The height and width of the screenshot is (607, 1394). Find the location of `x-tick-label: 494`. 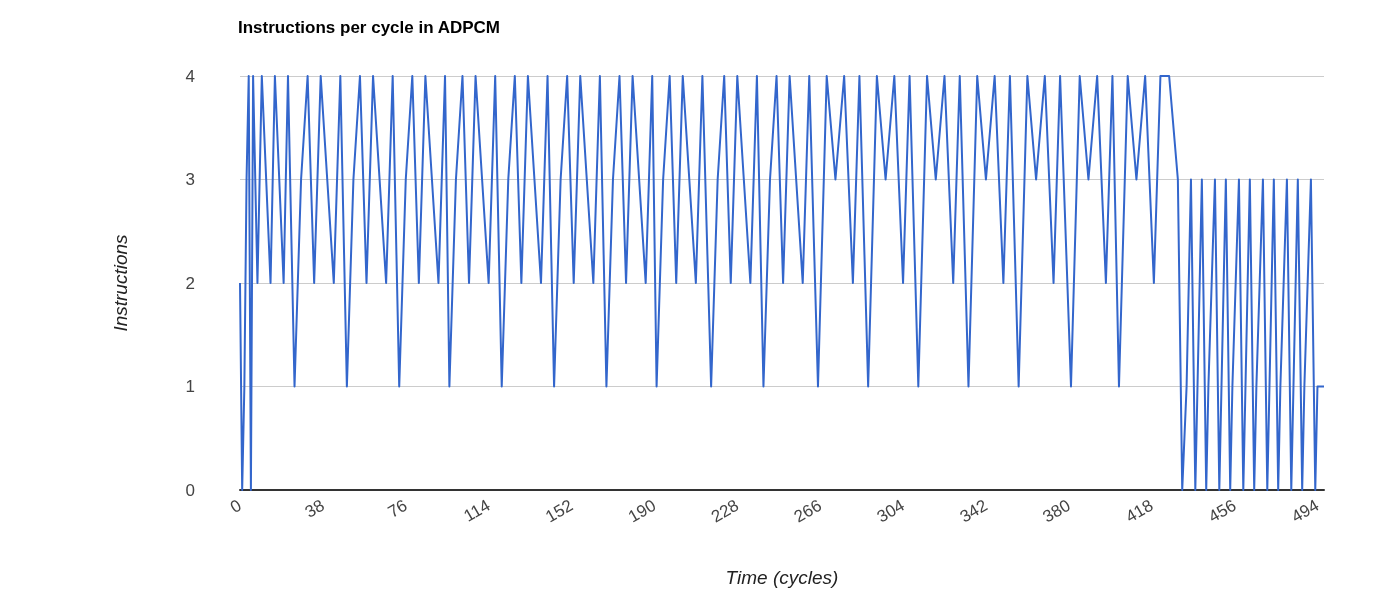

x-tick-label: 494 is located at coordinates (1305, 511).